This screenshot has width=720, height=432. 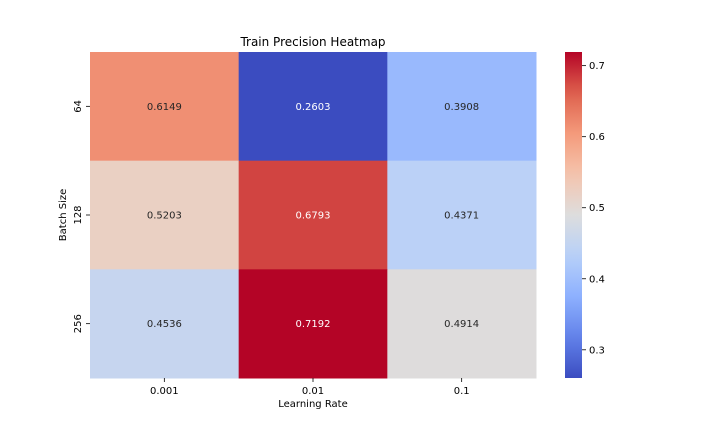 I want to click on cell-label-r2-c0: 0.4536, so click(x=164, y=324).